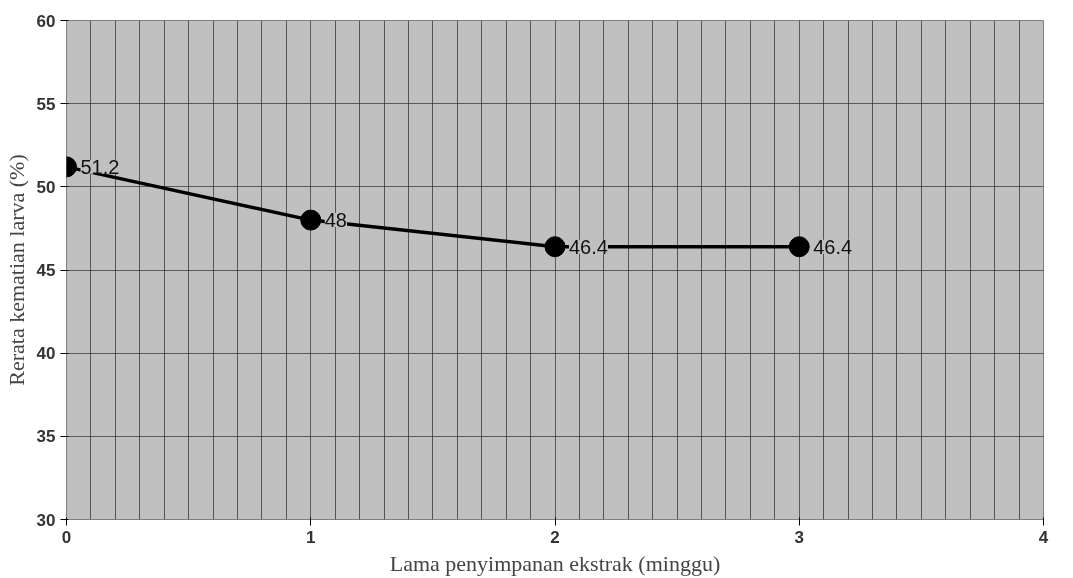 This screenshot has width=1073, height=578. Describe the element at coordinates (66, 537) in the screenshot. I see `x-tick-label: 0` at that location.